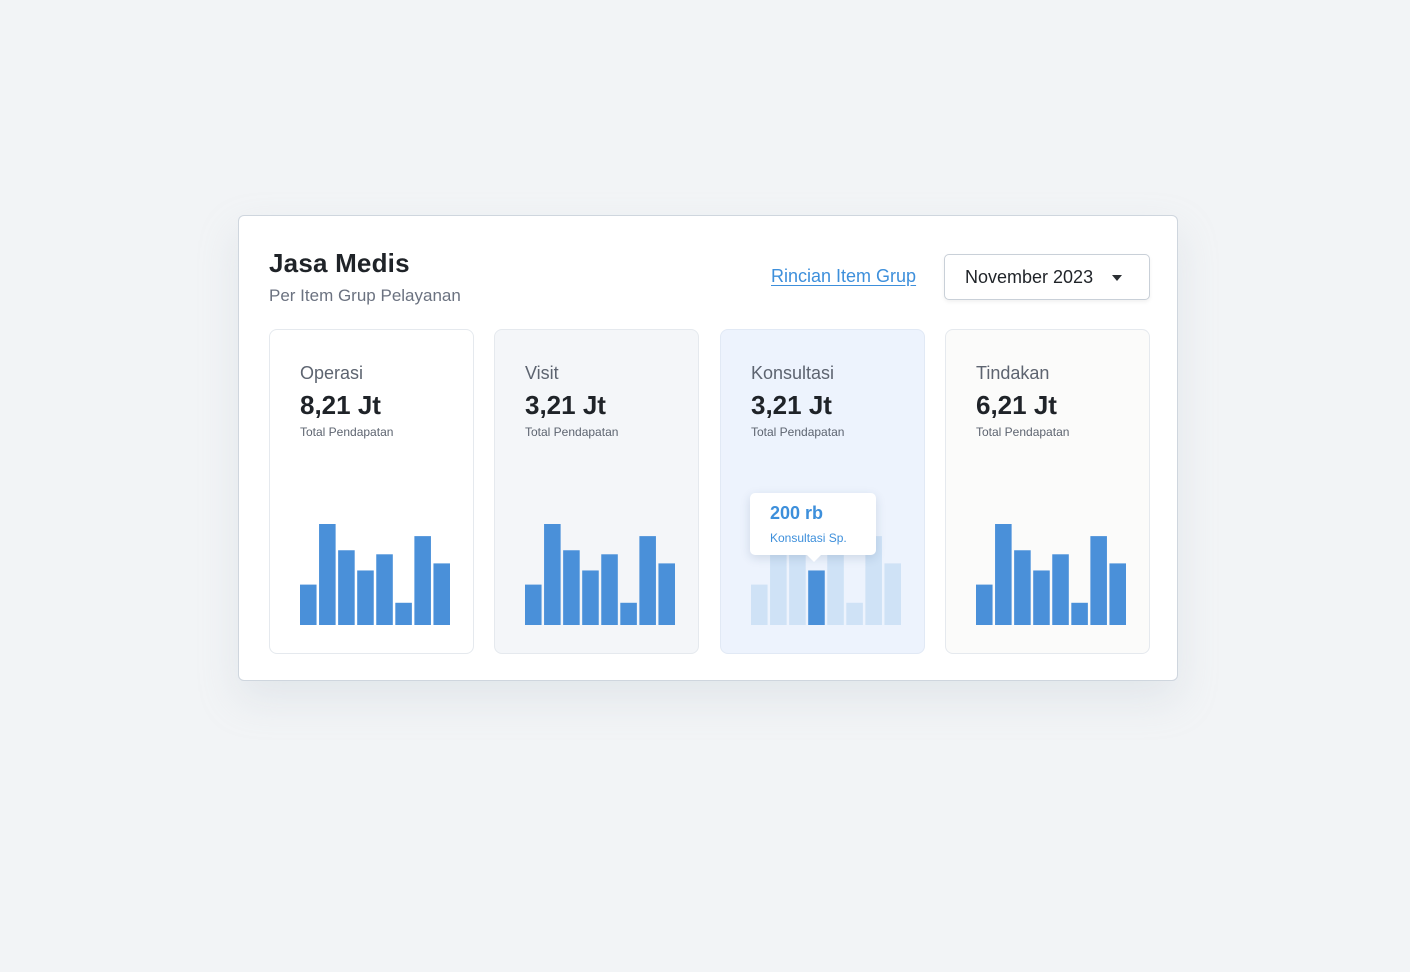  I want to click on rincian-item-grup-link: Rincian Item Grup, so click(844, 276).